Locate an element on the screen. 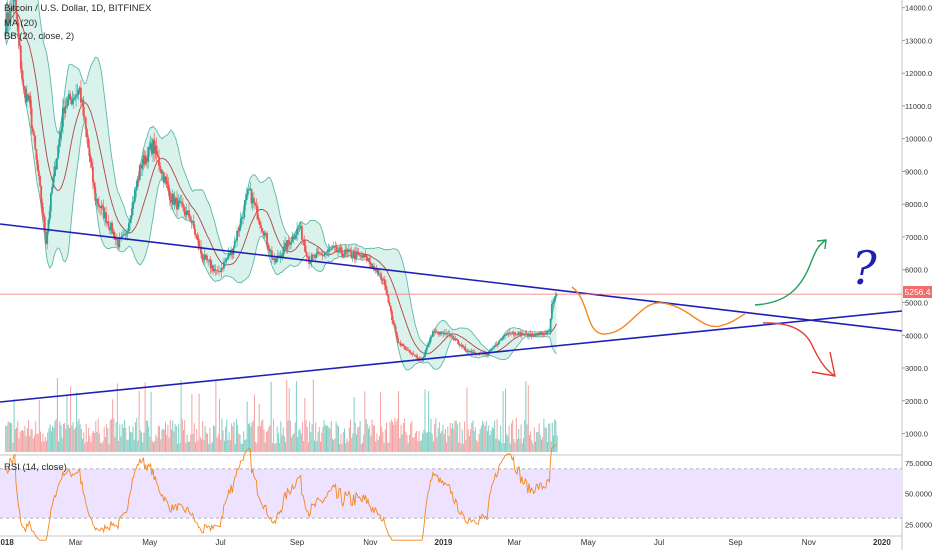 This screenshot has height=555, width=932. bb-indicator-label: BB (20, close, 2) is located at coordinates (39, 36).